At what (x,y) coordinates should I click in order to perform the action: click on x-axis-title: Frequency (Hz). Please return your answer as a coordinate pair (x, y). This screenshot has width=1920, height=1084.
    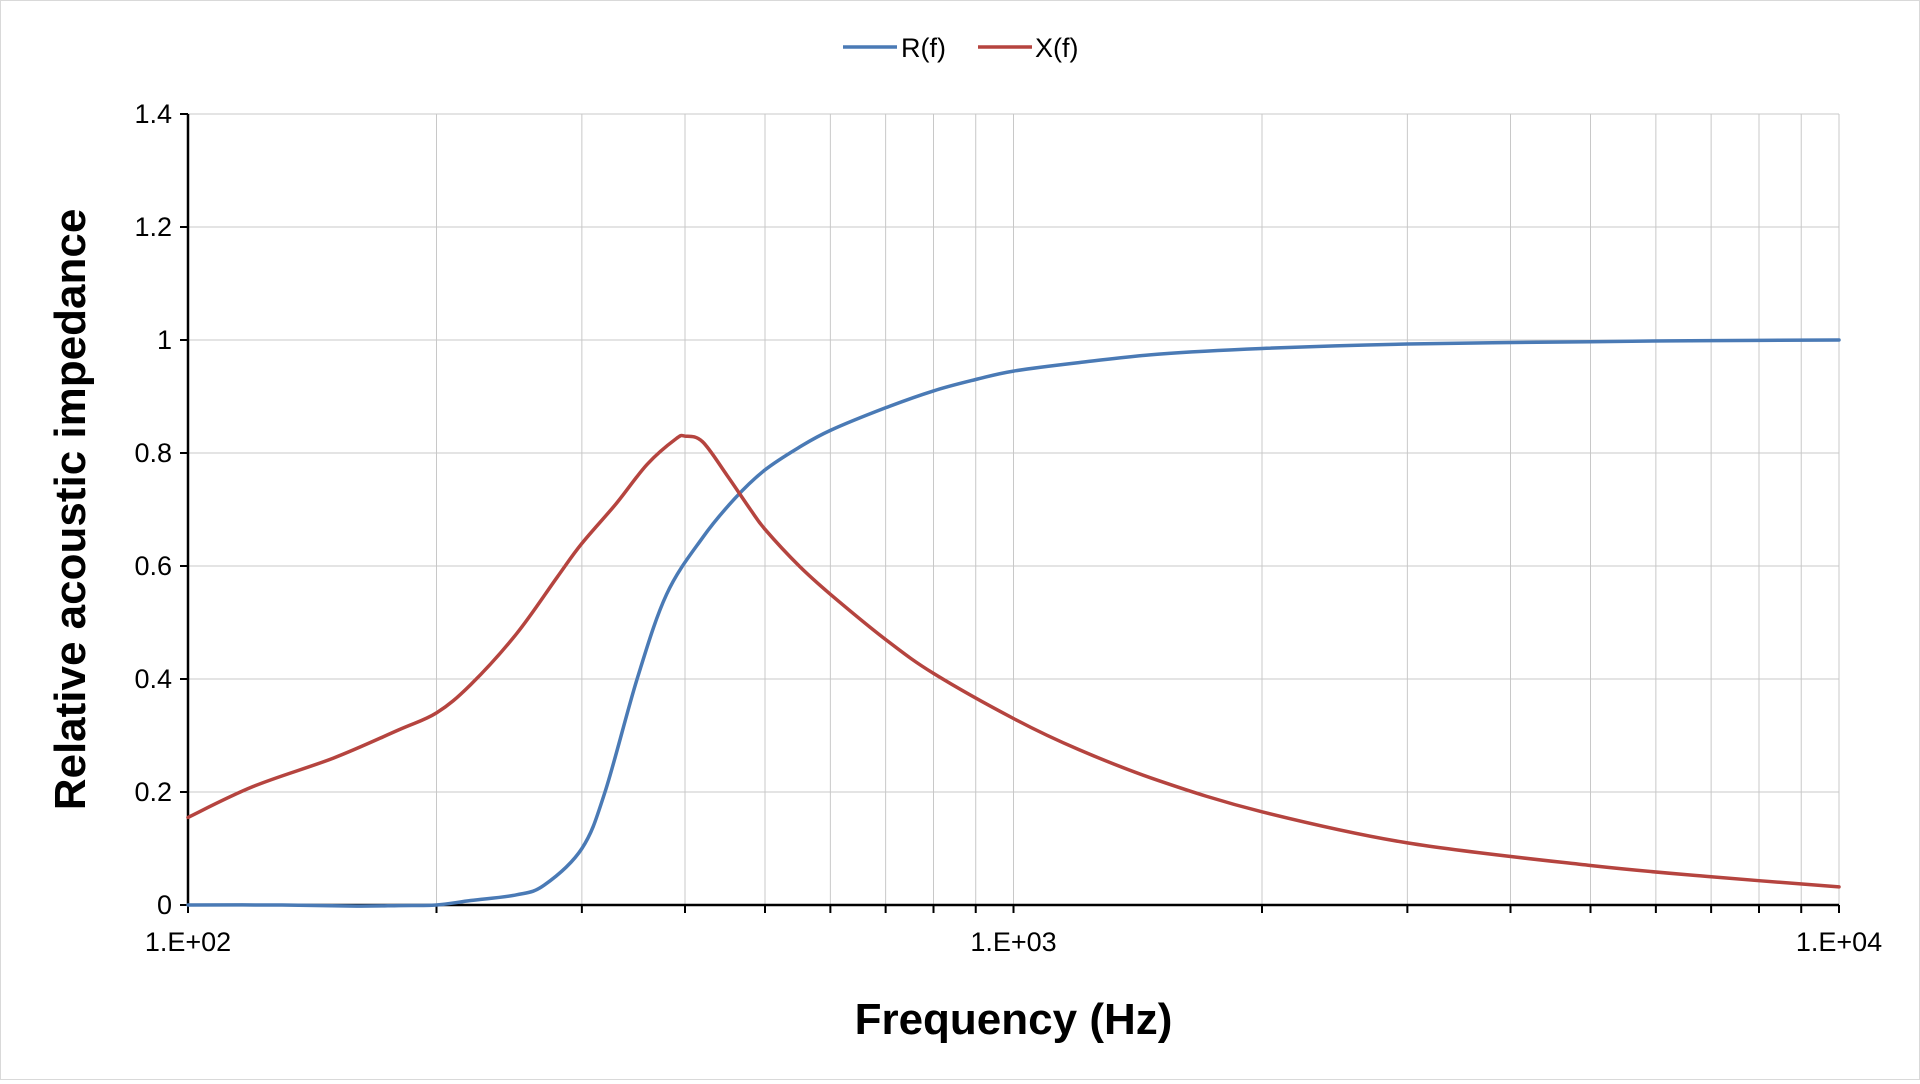
    Looking at the image, I should click on (1014, 1019).